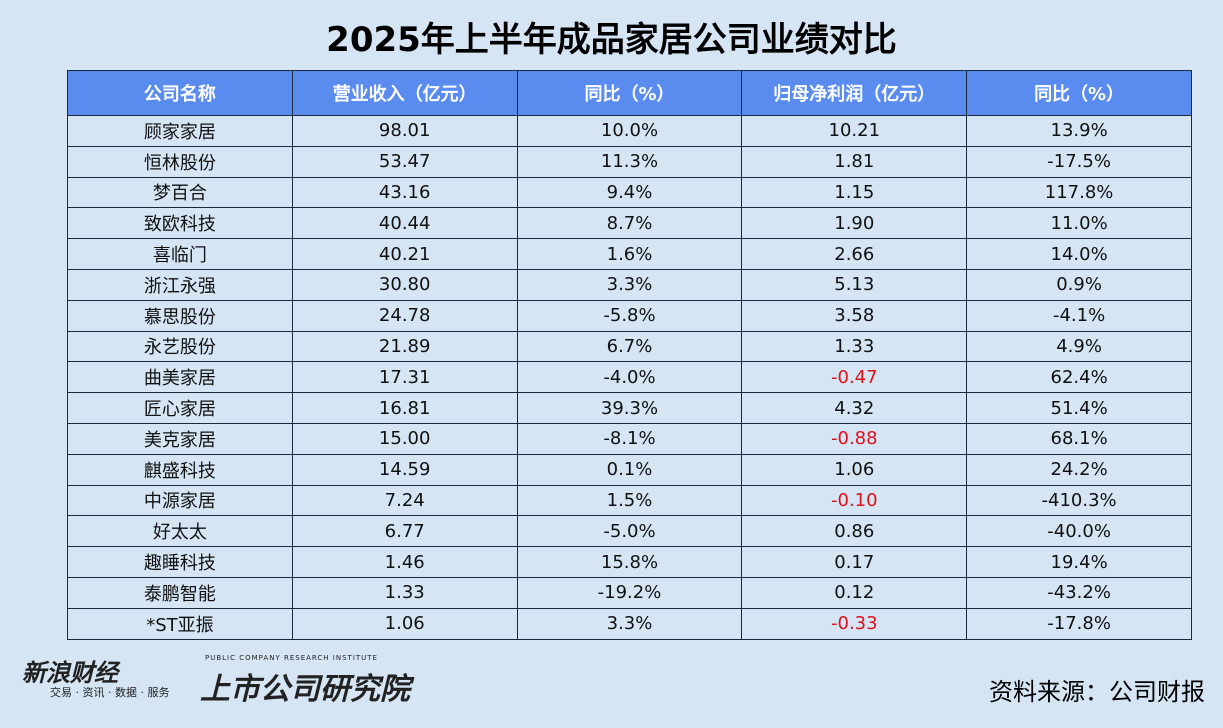  Describe the element at coordinates (854, 592) in the screenshot. I see `table-cell: 0.12` at that location.